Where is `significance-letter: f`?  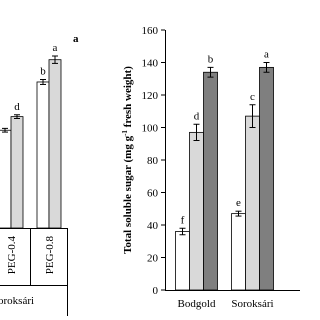
significance-letter: f is located at coordinates (183, 220).